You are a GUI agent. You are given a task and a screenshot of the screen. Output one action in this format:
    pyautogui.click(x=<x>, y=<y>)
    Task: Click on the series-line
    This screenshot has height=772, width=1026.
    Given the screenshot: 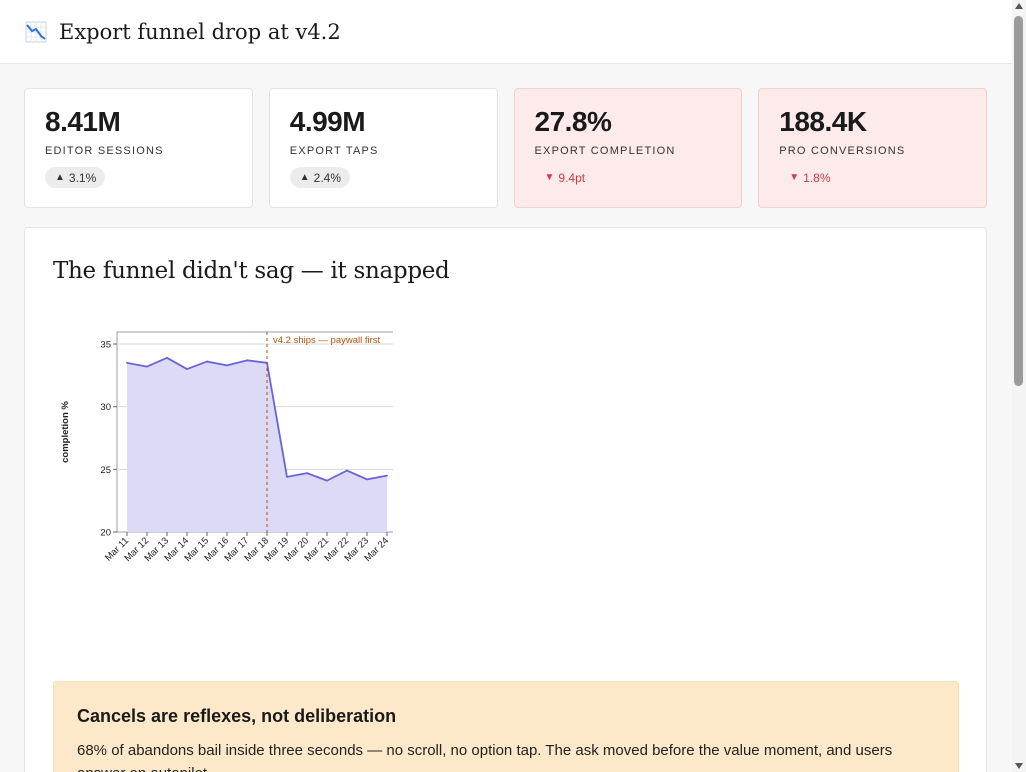 What is the action you would take?
    pyautogui.click(x=257, y=419)
    